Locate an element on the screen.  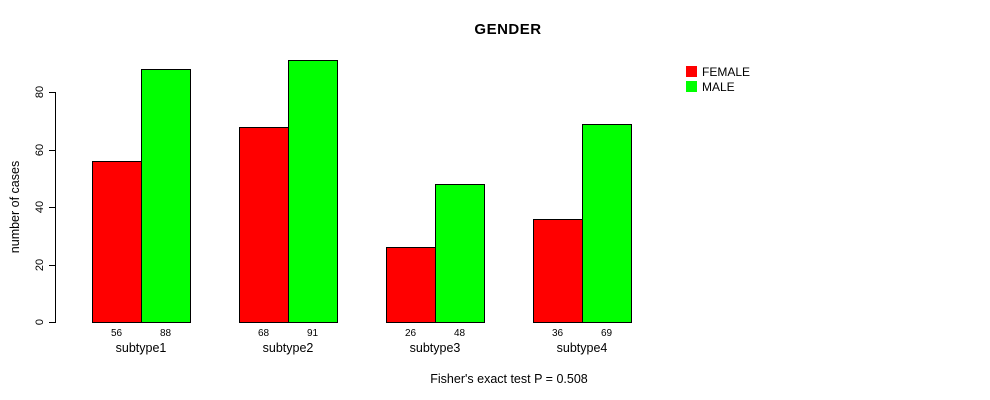
category-label-subtype4: subtype4 is located at coordinates (582, 348).